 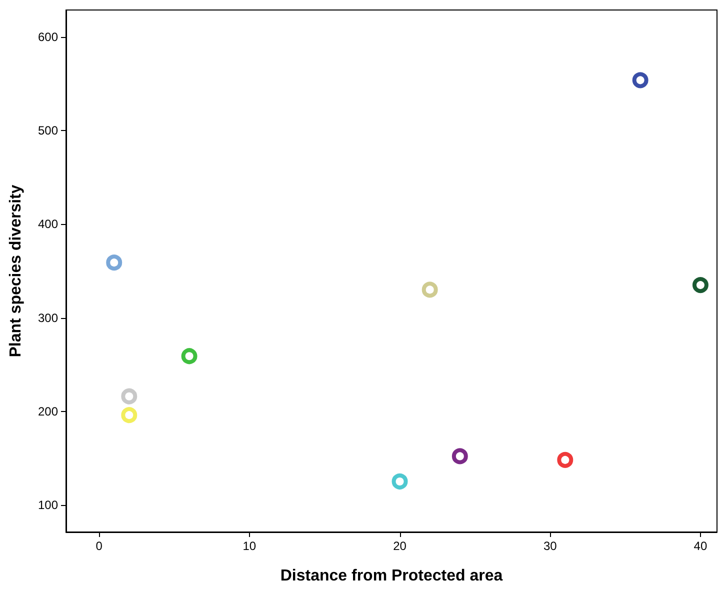 What do you see at coordinates (391, 576) in the screenshot?
I see `x-axis-title: Distance from Protected area` at bounding box center [391, 576].